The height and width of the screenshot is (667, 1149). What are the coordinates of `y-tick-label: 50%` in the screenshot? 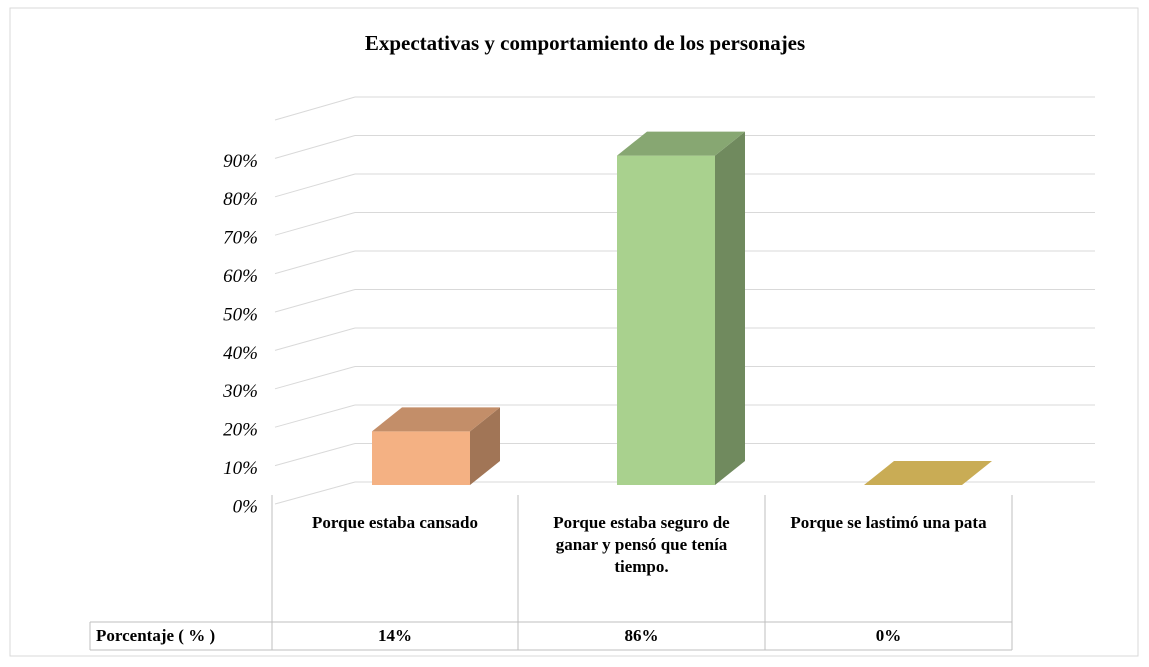 It's located at (240, 314).